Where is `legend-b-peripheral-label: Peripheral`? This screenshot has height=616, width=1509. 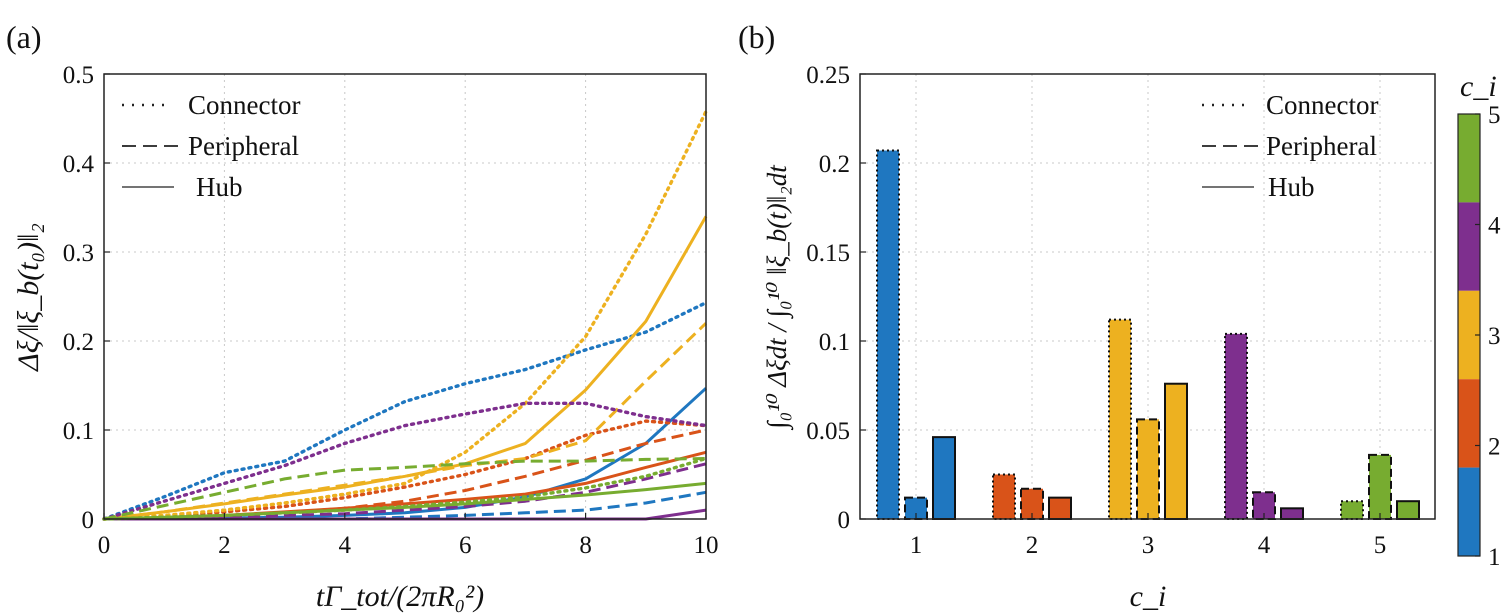 legend-b-peripheral-label: Peripheral is located at coordinates (1321, 146).